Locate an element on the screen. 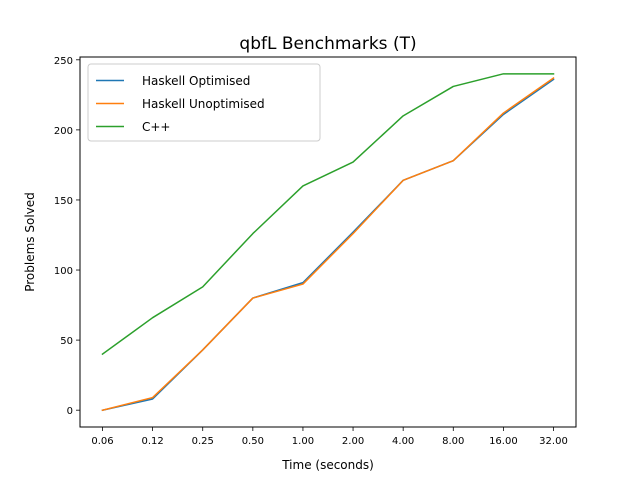  legend-label-1: Haskell Unoptimised is located at coordinates (203, 104).